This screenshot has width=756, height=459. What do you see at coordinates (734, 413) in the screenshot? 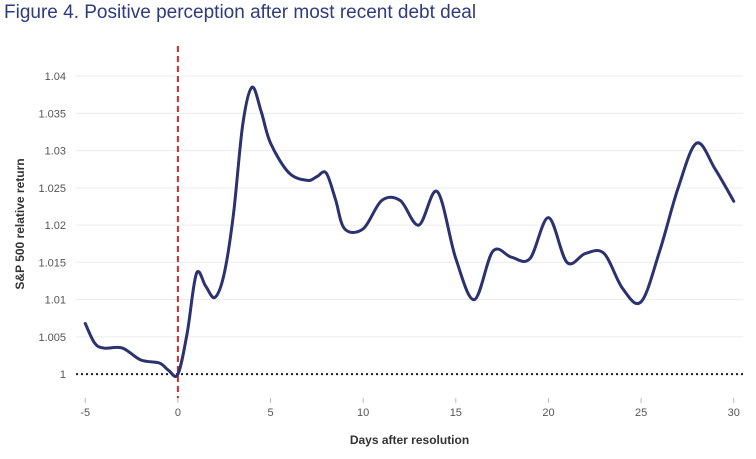
I see `x-tick-label: 30` at bounding box center [734, 413].